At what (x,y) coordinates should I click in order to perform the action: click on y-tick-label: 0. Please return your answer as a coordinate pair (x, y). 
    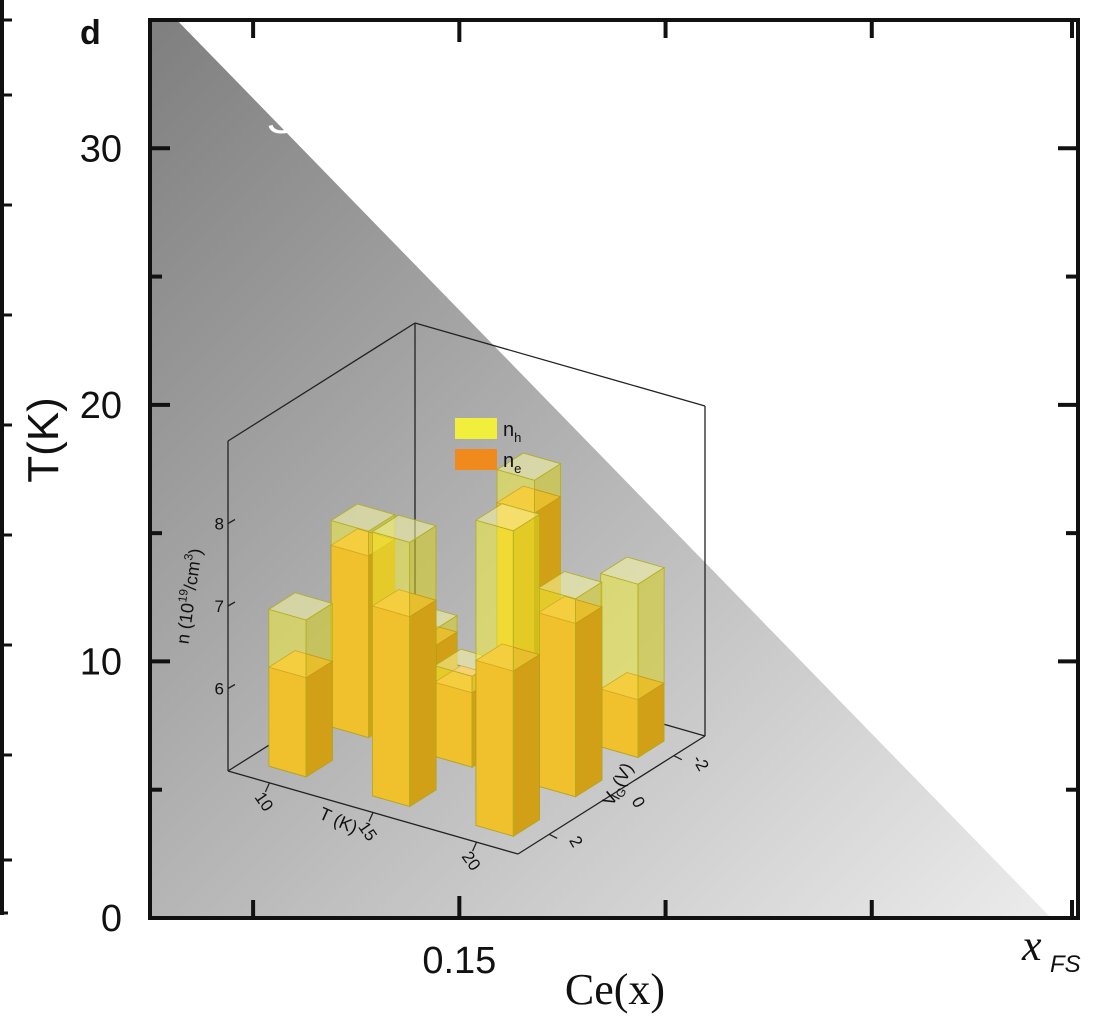
    Looking at the image, I should click on (111, 919).